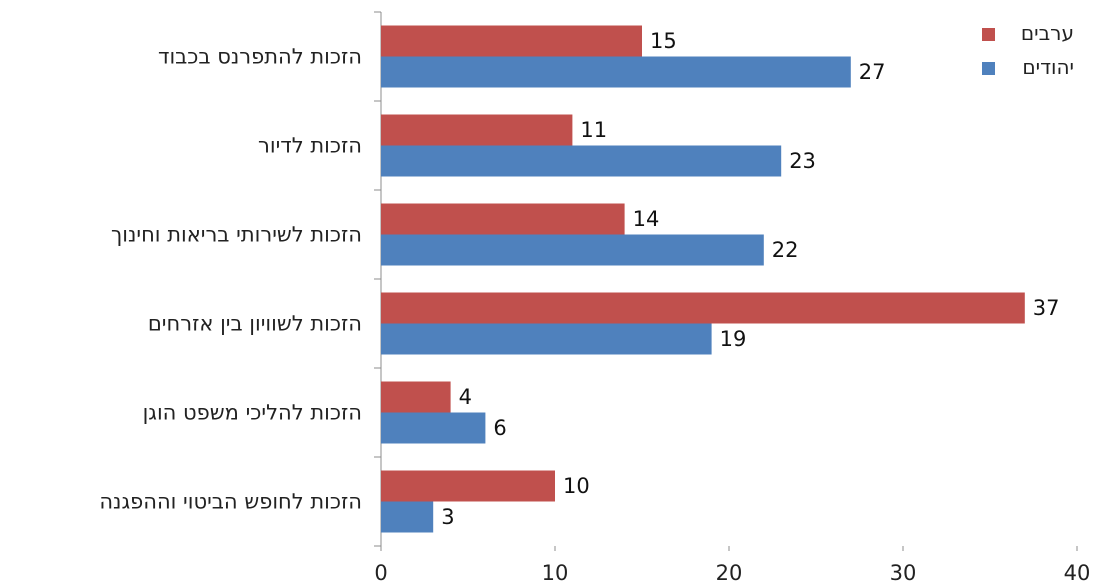  I want to click on x-tick-label: 30, so click(903, 573).